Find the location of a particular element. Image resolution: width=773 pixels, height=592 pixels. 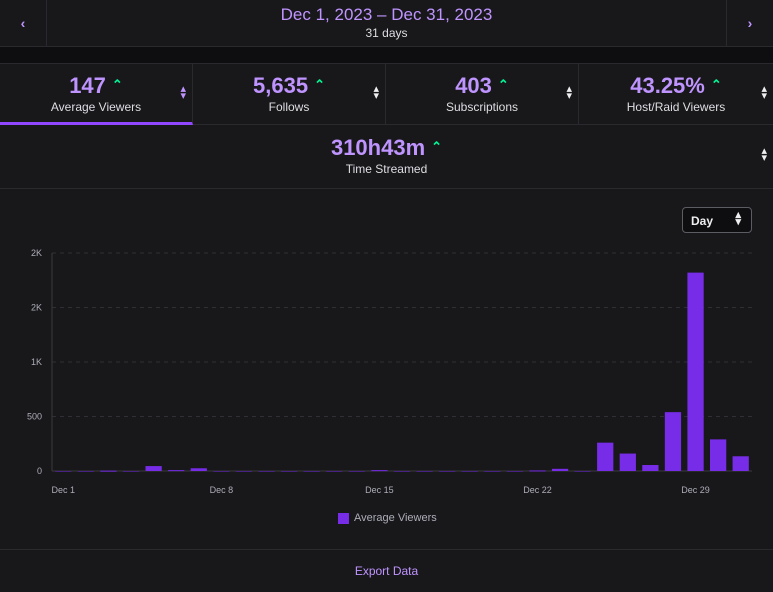

stat-label: Average Viewers is located at coordinates (96, 107).